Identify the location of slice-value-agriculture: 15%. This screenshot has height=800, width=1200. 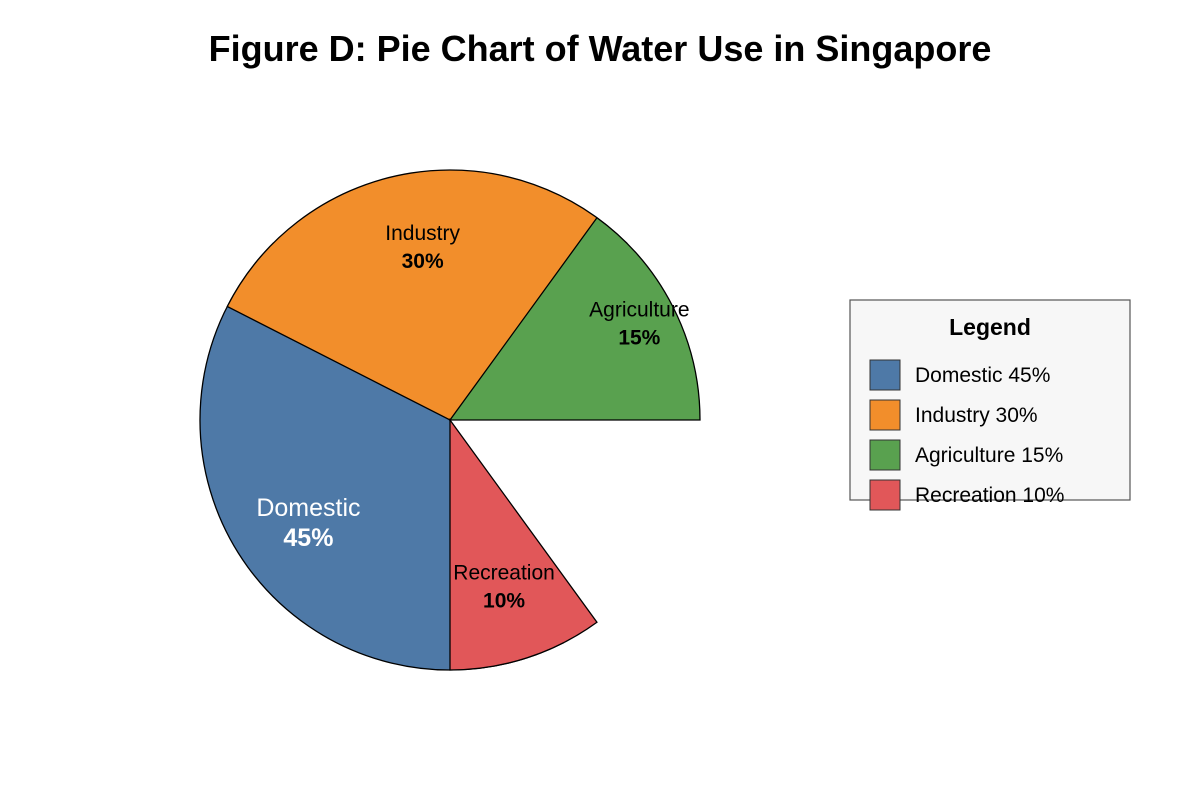
(639, 338).